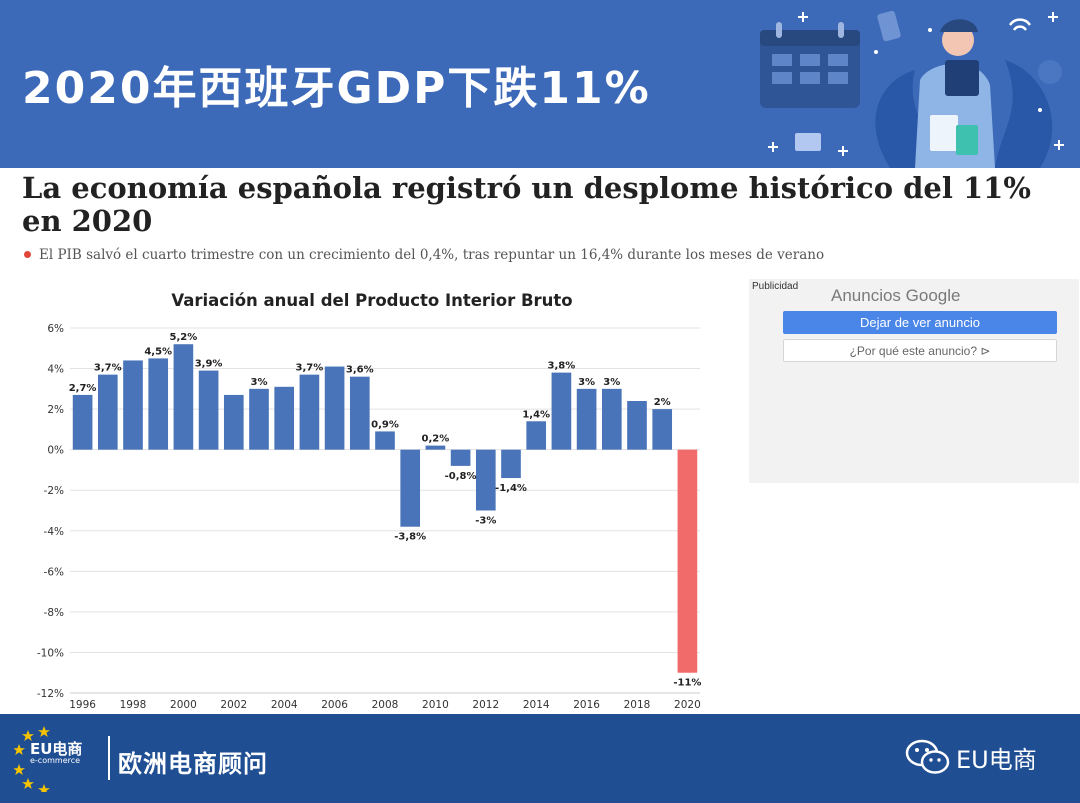 The height and width of the screenshot is (803, 1080). Describe the element at coordinates (133, 705) in the screenshot. I see `x-tick-label: 1998` at that location.